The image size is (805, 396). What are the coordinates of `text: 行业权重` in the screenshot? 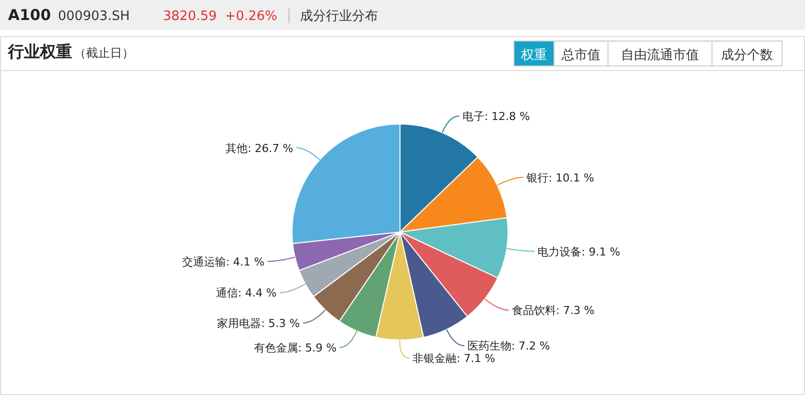 It's located at (39, 51).